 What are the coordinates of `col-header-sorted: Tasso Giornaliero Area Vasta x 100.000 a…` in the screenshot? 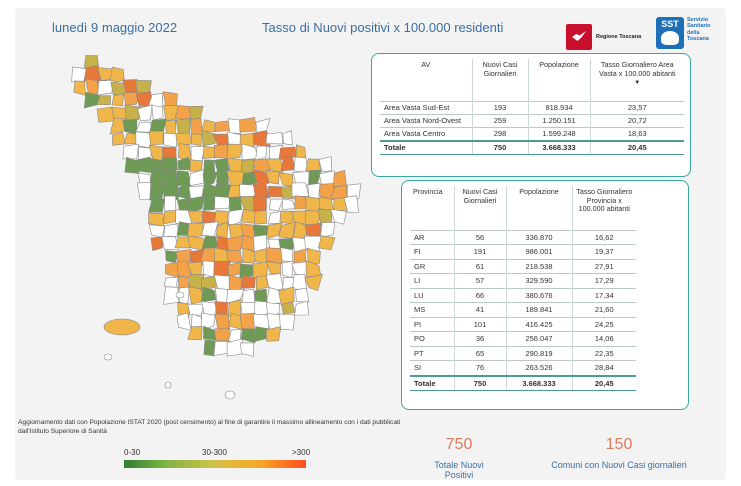 It's located at (636, 80).